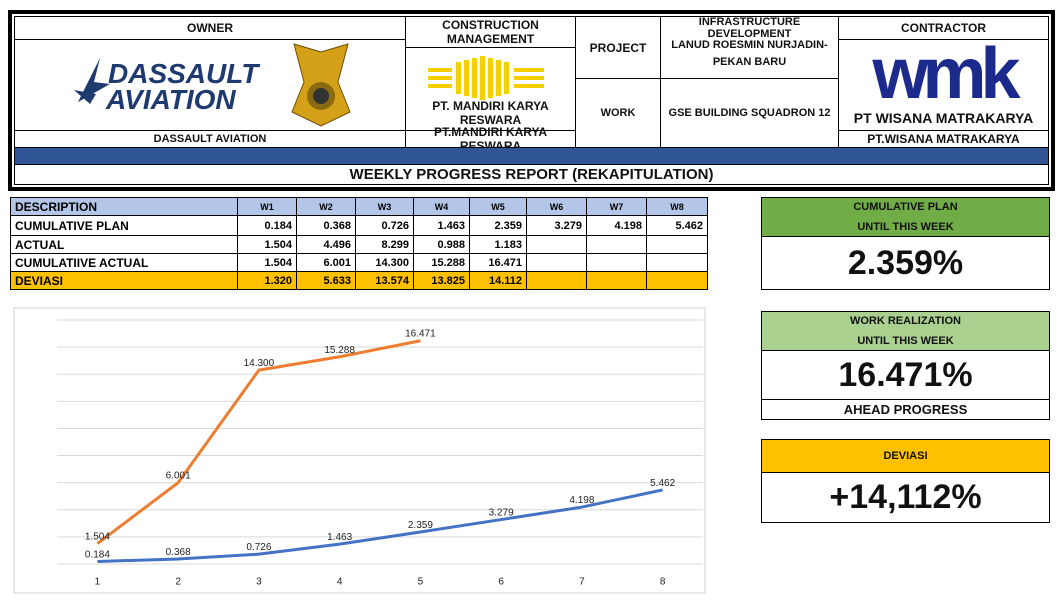 The height and width of the screenshot is (604, 1064). What do you see at coordinates (498, 206) in the screenshot?
I see `table-header-cell: W5` at bounding box center [498, 206].